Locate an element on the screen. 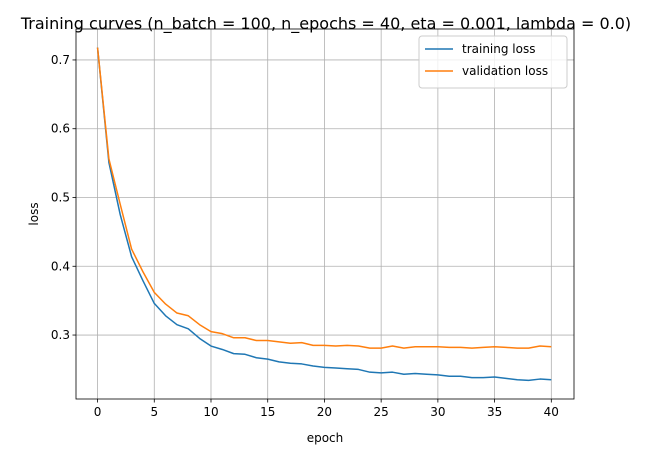 The height and width of the screenshot is (455, 652). x-axis-title: epoch is located at coordinates (325, 438).